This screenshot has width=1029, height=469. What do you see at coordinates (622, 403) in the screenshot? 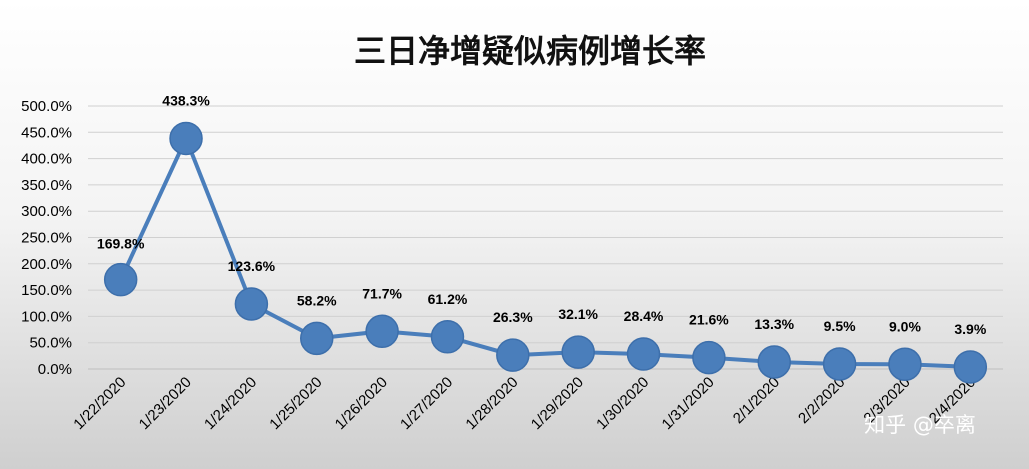
I see `x-tick-label: 1/30/2020` at bounding box center [622, 403].